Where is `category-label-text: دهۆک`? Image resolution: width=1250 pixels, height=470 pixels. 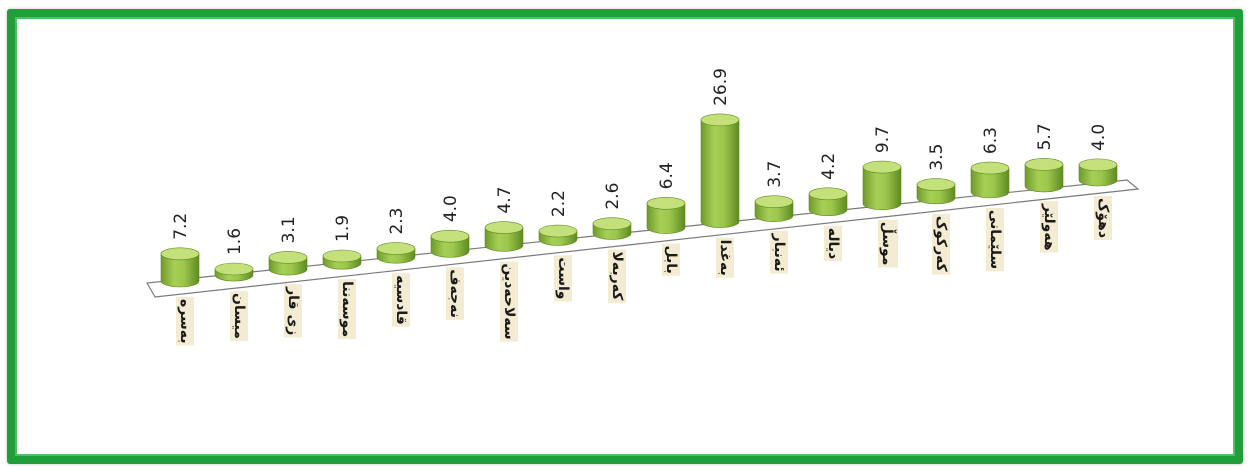
category-label-text: دهۆک is located at coordinates (1103, 218).